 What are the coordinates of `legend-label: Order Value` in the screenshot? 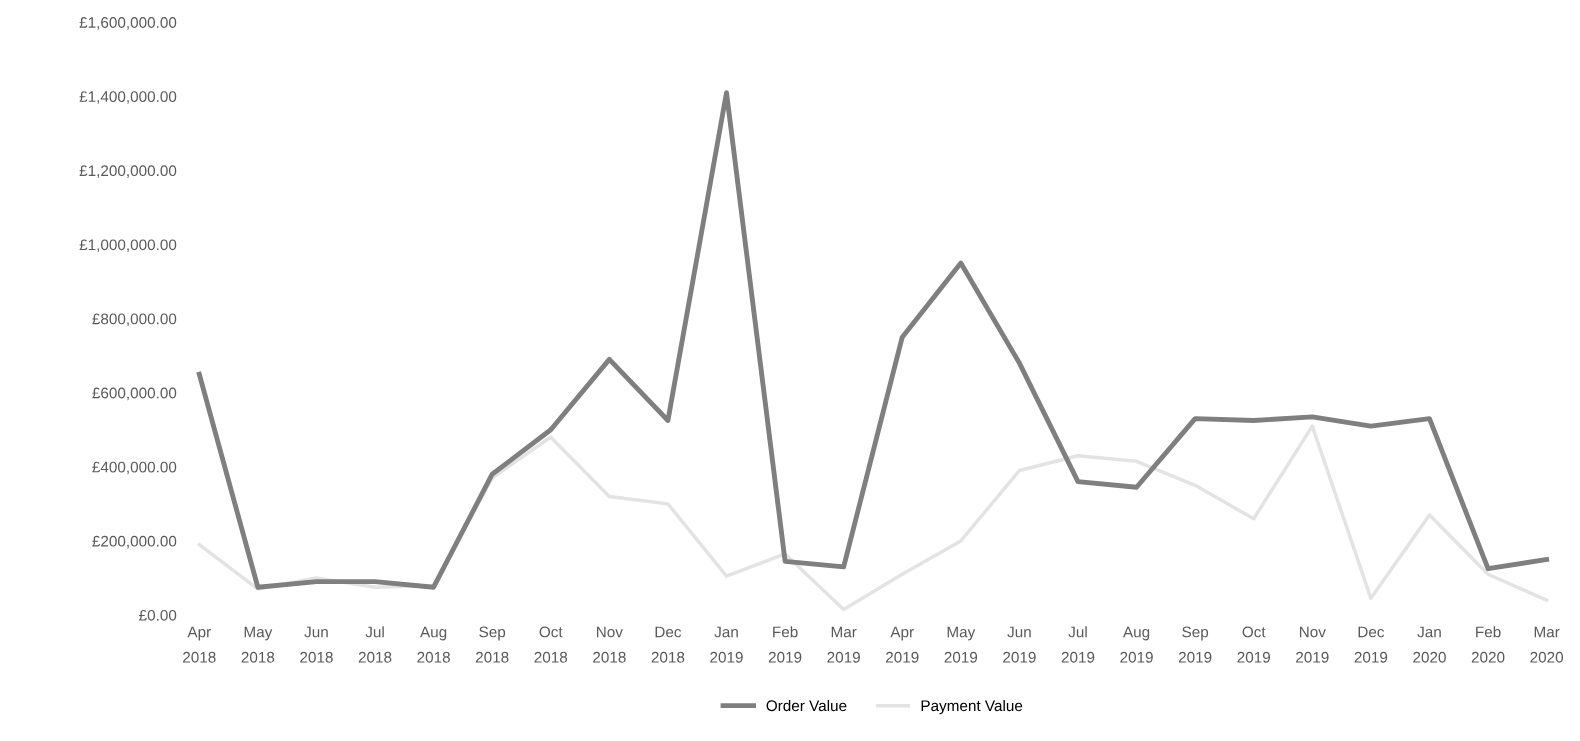 It's located at (806, 705).